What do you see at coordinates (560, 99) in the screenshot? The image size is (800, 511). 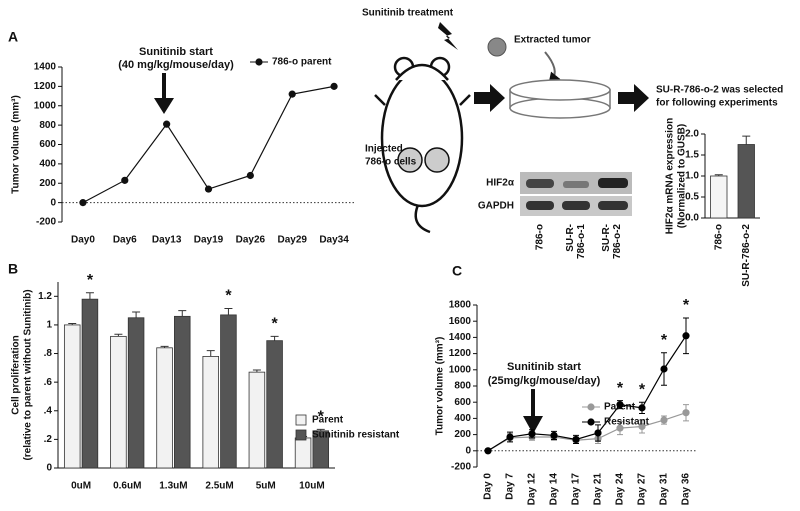 I see `dish` at bounding box center [560, 99].